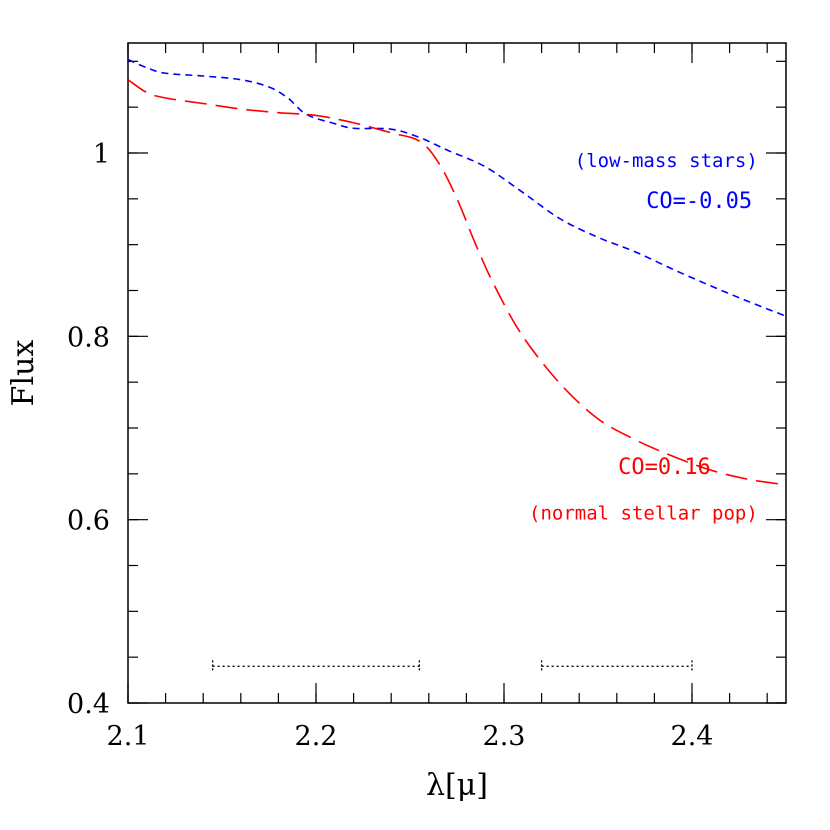  Describe the element at coordinates (457, 785) in the screenshot. I see `x-axis-label: λ[μ]` at that location.